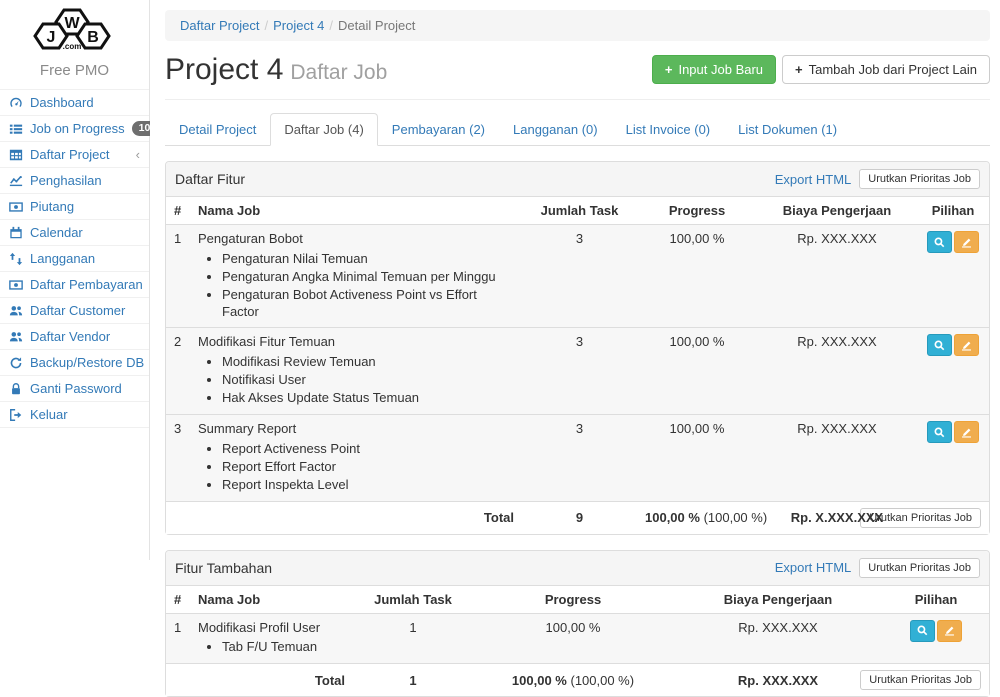 The width and height of the screenshot is (1000, 697). What do you see at coordinates (63, 258) in the screenshot?
I see `sidebar-item-label: Langganan` at bounding box center [63, 258].